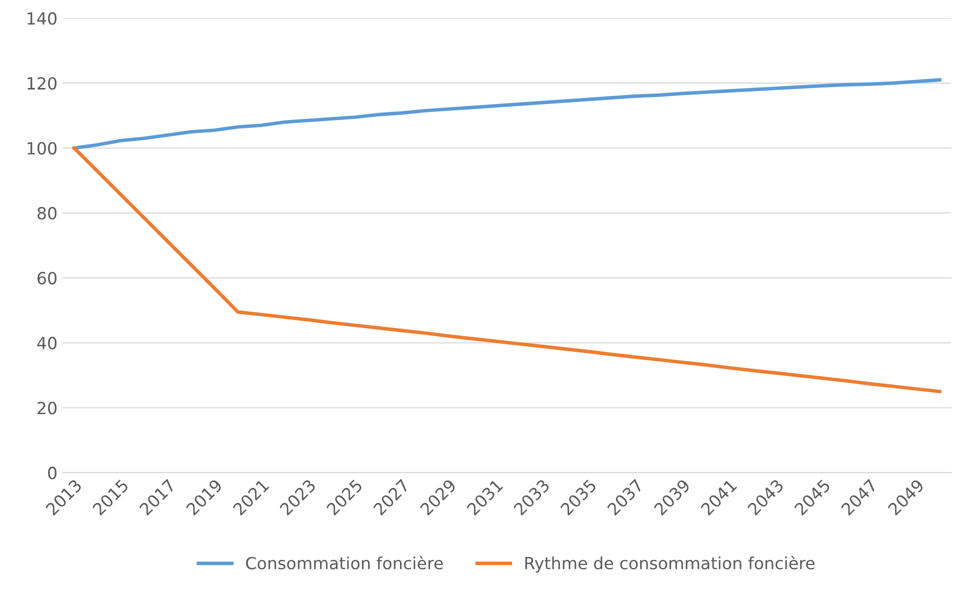  Describe the element at coordinates (47, 408) in the screenshot. I see `y-tick-label: 20` at that location.